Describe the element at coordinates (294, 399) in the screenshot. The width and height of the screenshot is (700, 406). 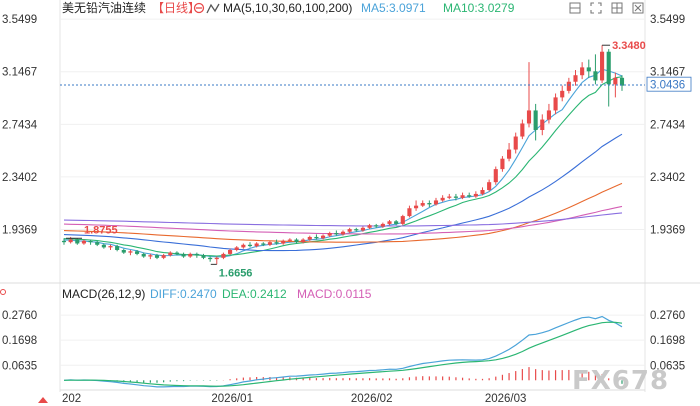
I see `date-ticks: 202 2026/01 2026/02 2026/03` at that location.